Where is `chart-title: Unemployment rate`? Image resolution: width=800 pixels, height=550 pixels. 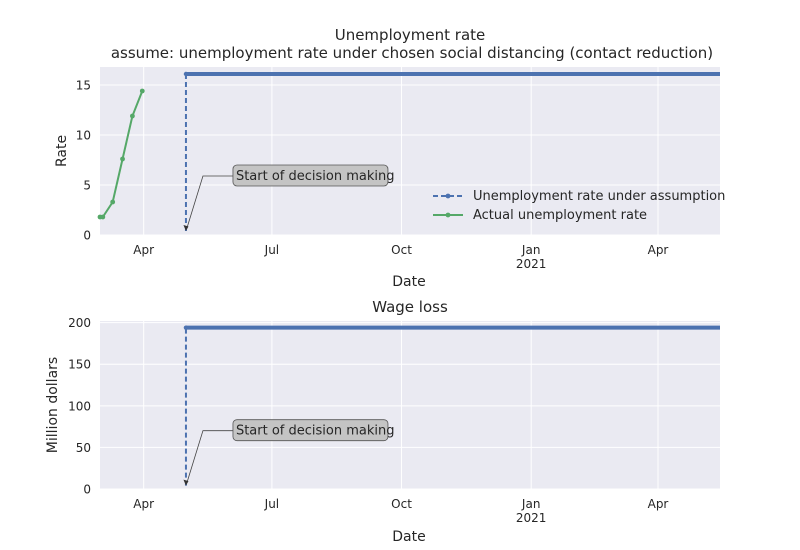 chart-title: Unemployment rate is located at coordinates (410, 35).